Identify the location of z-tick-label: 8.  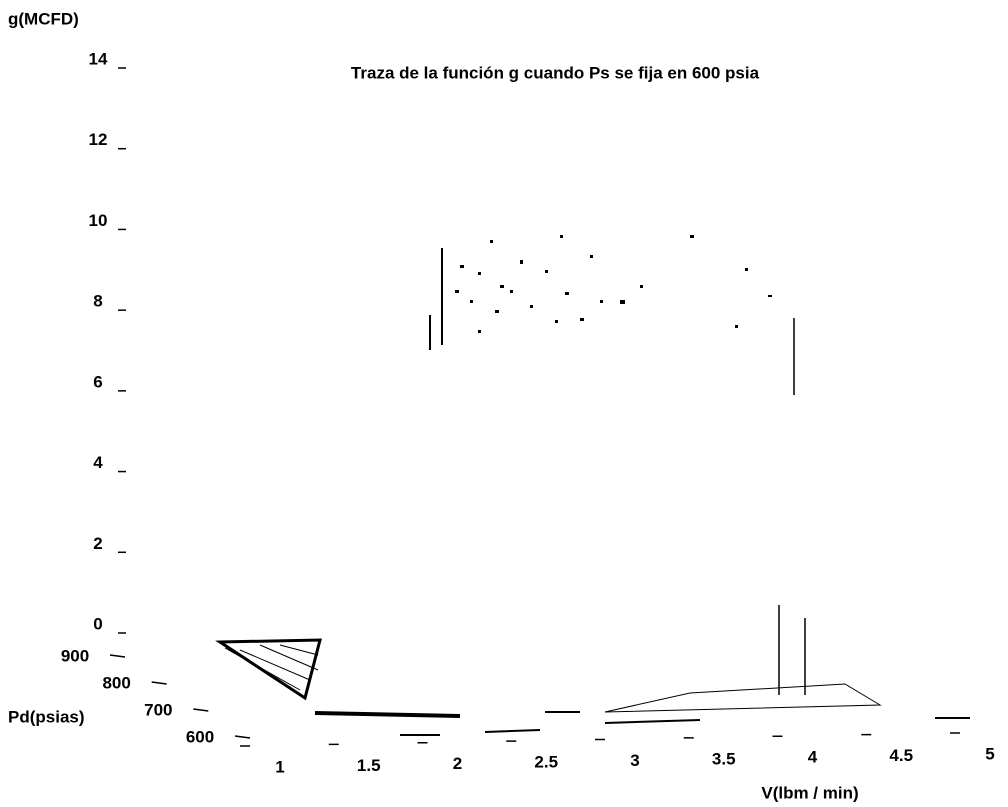
(97, 301).